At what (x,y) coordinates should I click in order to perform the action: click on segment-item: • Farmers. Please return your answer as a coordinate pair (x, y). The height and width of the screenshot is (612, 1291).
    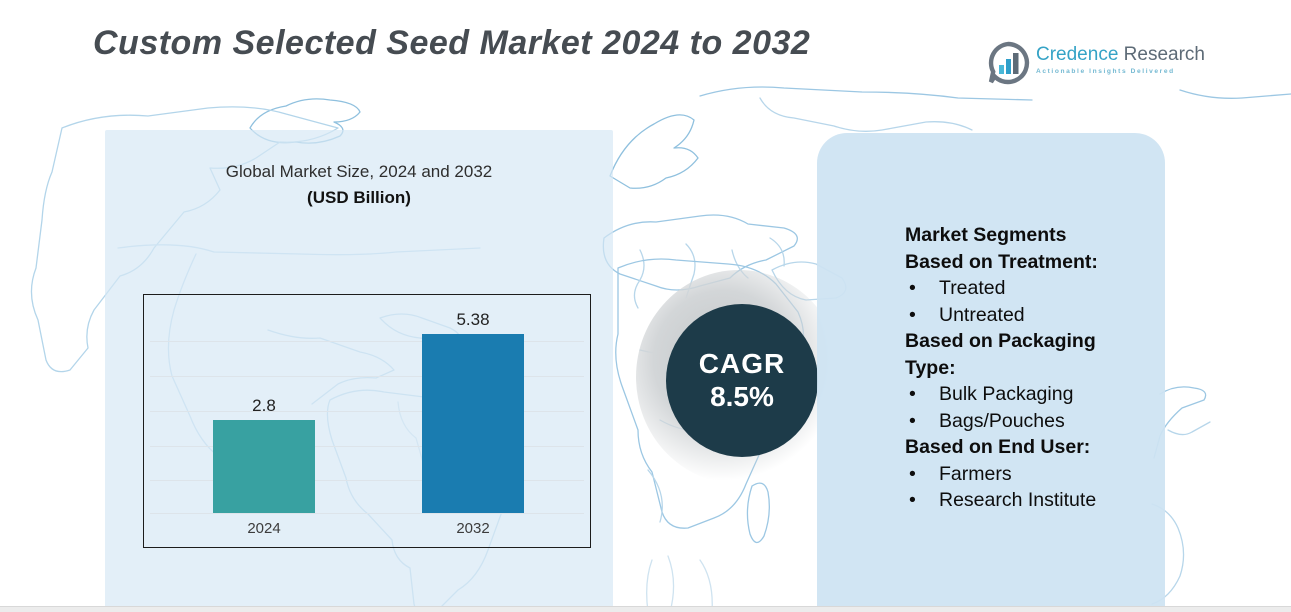
    Looking at the image, I should click on (1023, 474).